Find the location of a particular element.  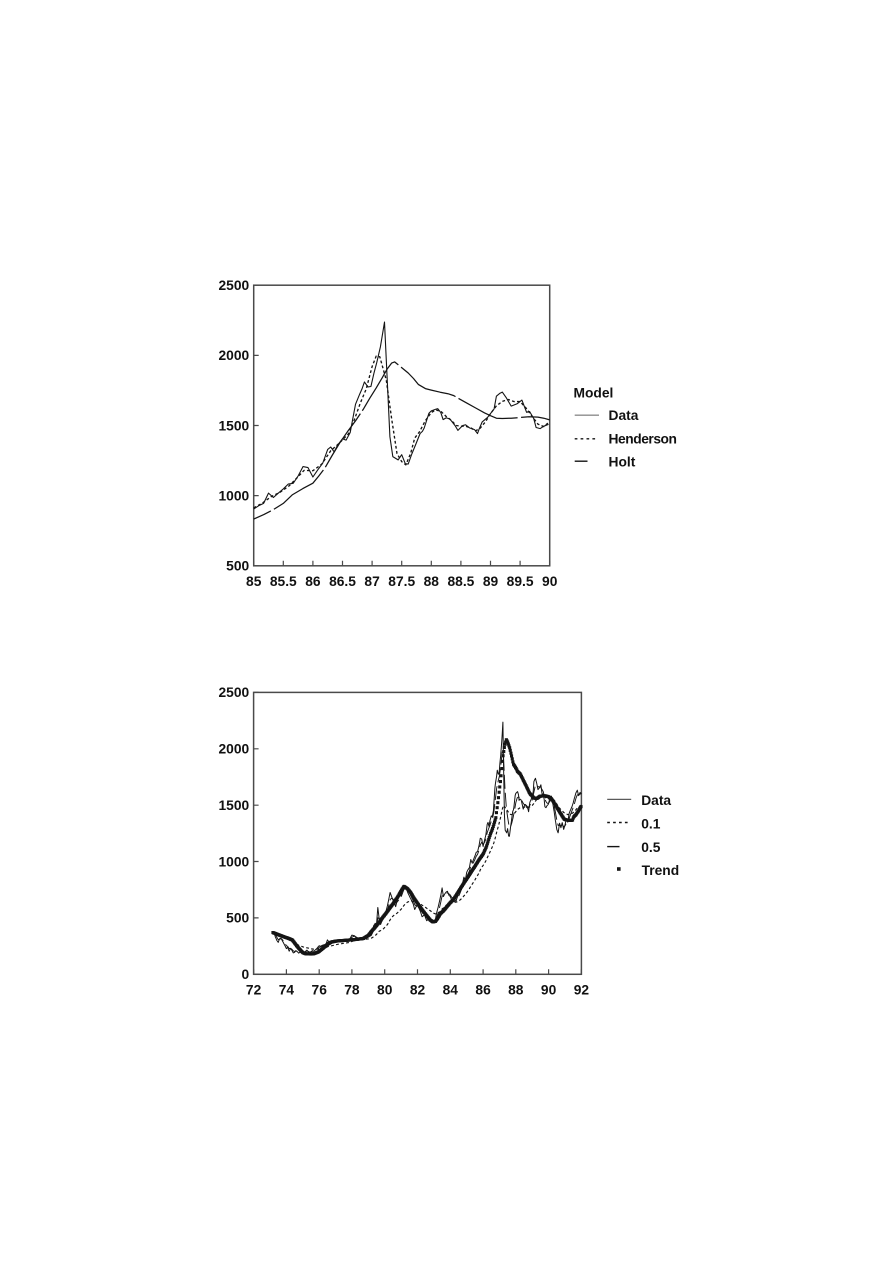

svg-text: 92 is located at coordinates (582, 989).